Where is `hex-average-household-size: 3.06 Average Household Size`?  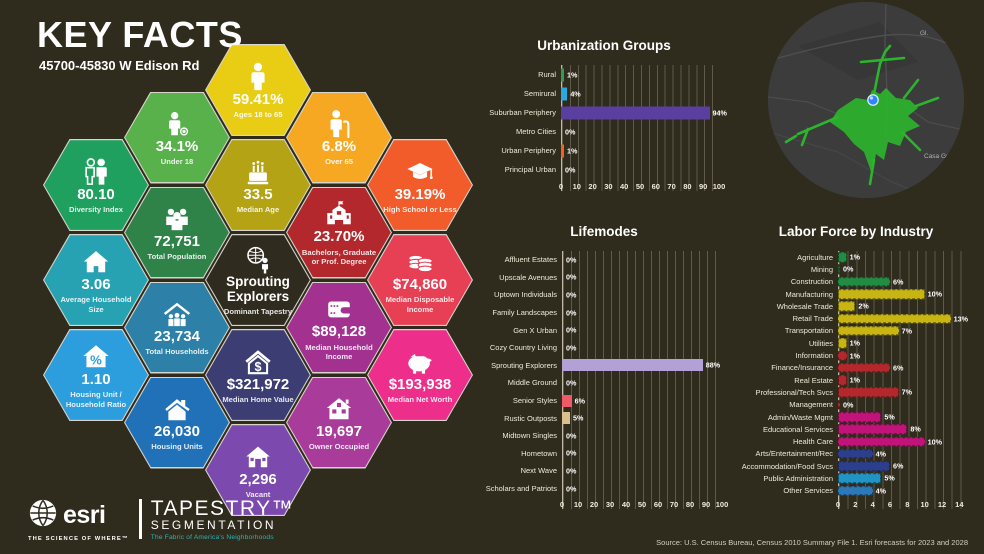
hex-average-household-size: 3.06 Average Household Size is located at coordinates (96, 280).